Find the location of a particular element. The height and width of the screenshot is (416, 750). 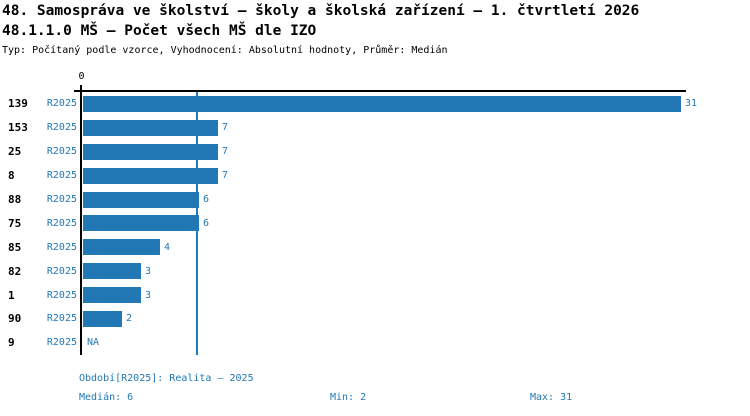

footer-median-stat: Medián: 6 is located at coordinates (106, 397).